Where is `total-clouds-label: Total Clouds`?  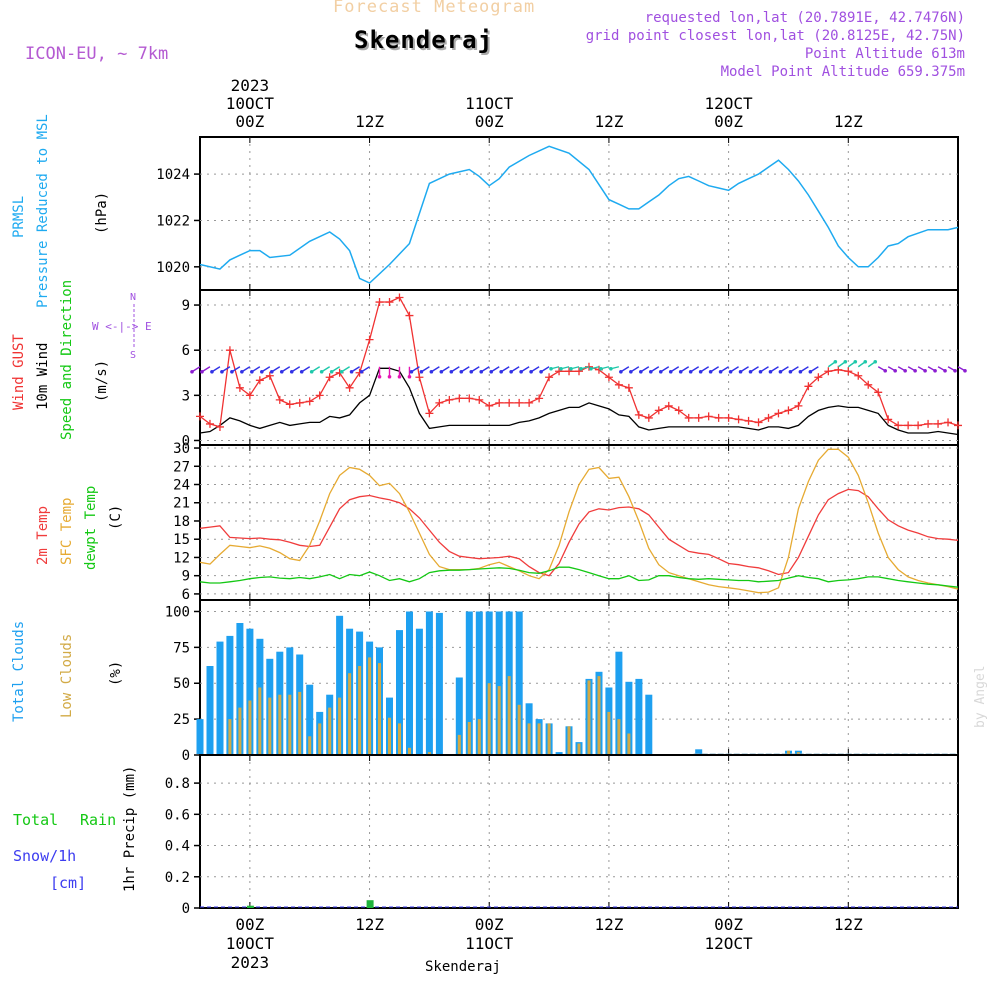 total-clouds-label: Total Clouds is located at coordinates (19, 671).